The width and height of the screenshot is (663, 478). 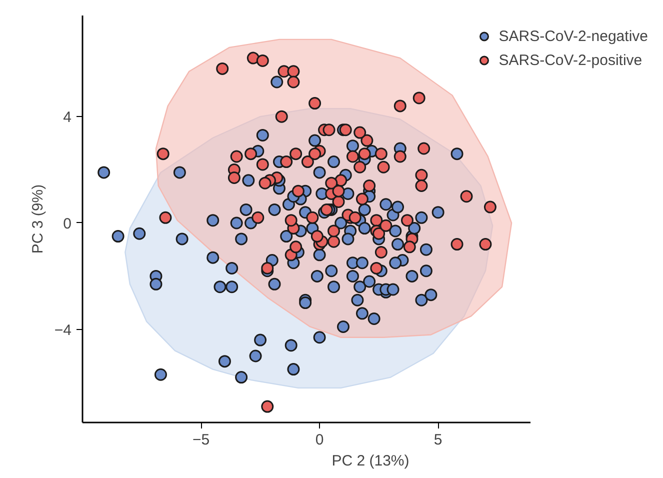 What do you see at coordinates (438, 440) in the screenshot?
I see `x-tick-label: 5` at bounding box center [438, 440].